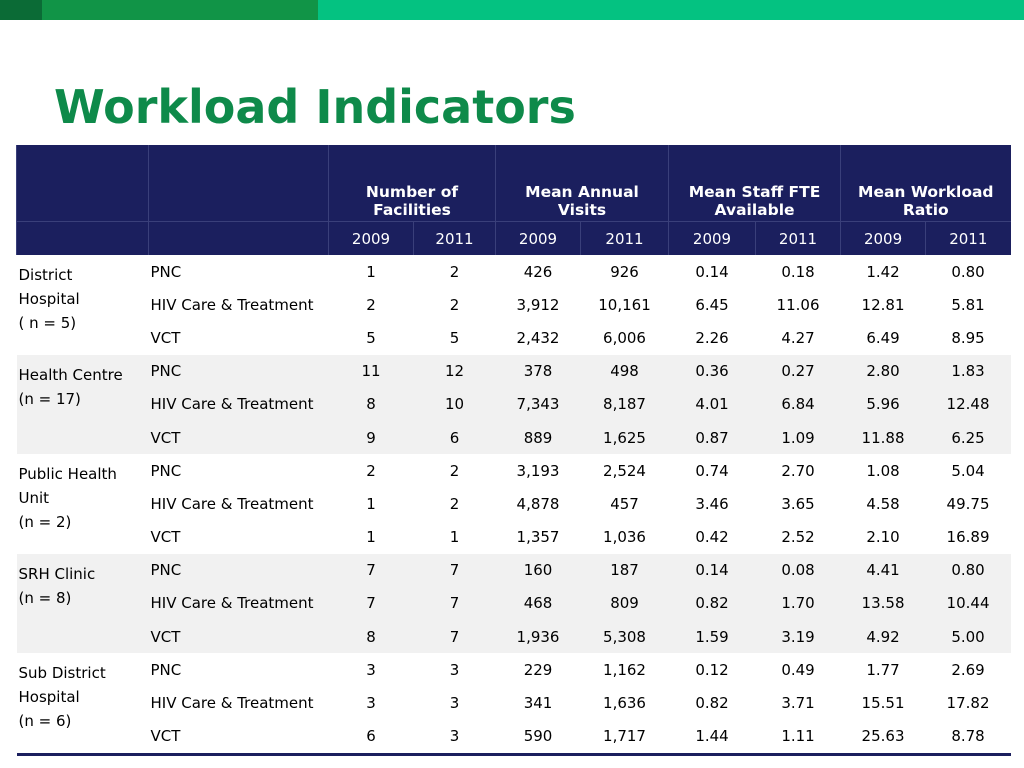 Image resolution: width=1024 pixels, height=768 pixels. What do you see at coordinates (798, 304) in the screenshot?
I see `value-cell: 11.06` at bounding box center [798, 304].